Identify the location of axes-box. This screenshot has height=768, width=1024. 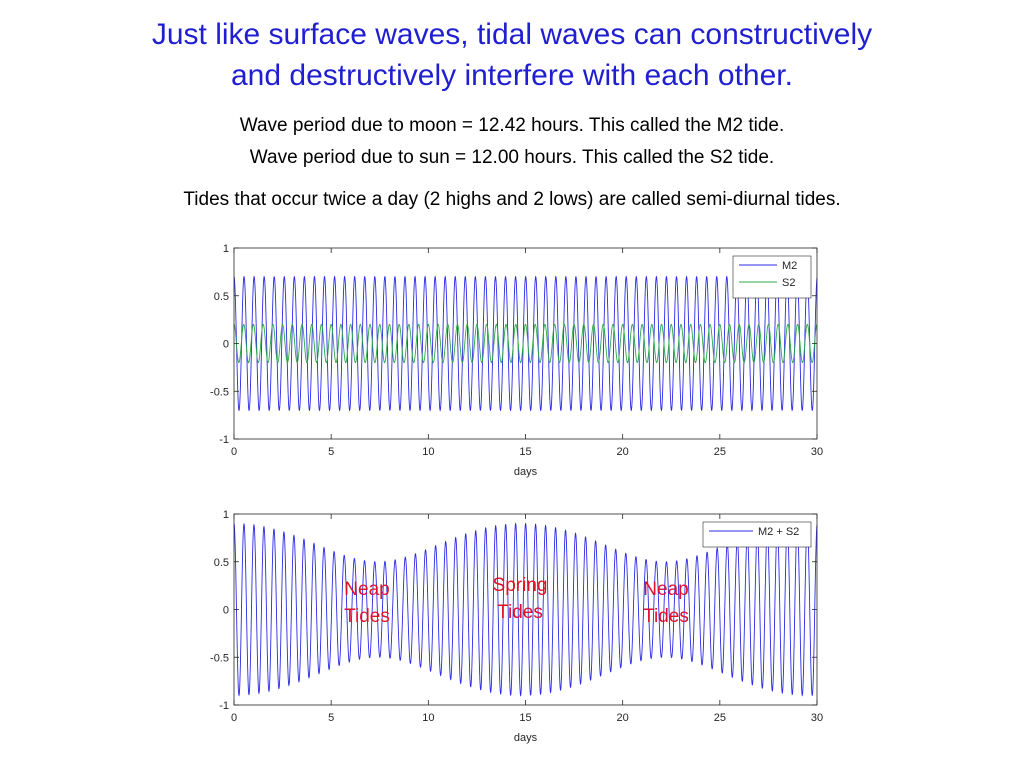
(525, 343).